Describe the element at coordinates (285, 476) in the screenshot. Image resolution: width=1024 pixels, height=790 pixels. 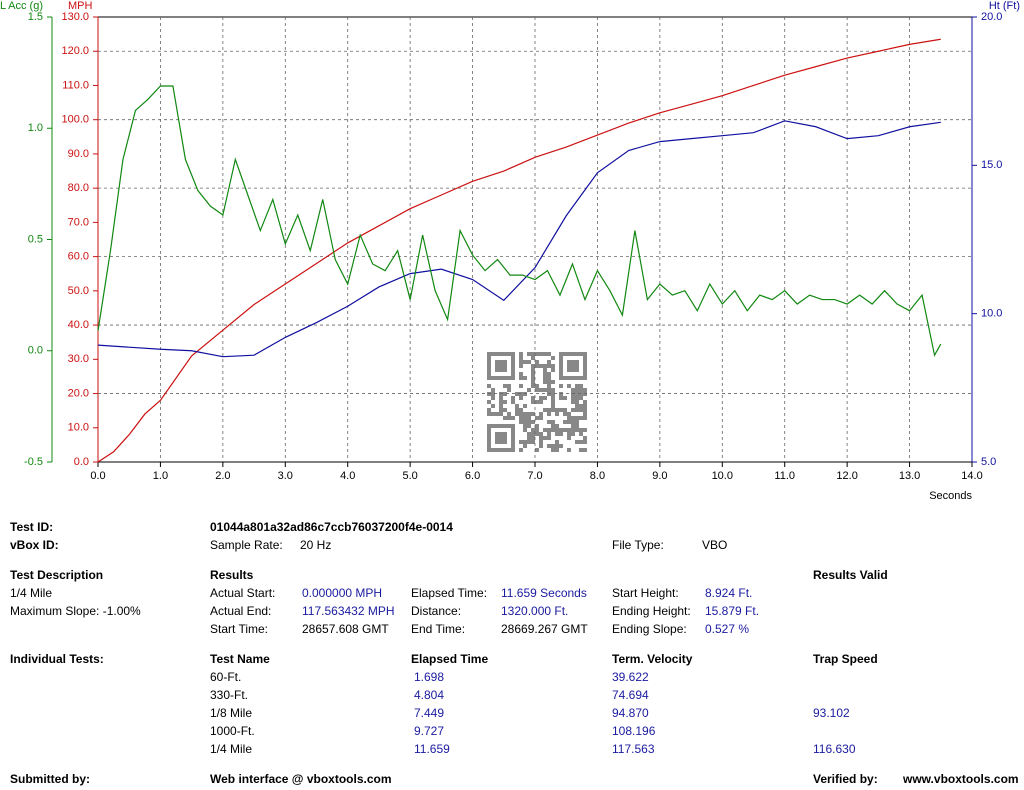
I see `x-tick-label: 3.0` at that location.